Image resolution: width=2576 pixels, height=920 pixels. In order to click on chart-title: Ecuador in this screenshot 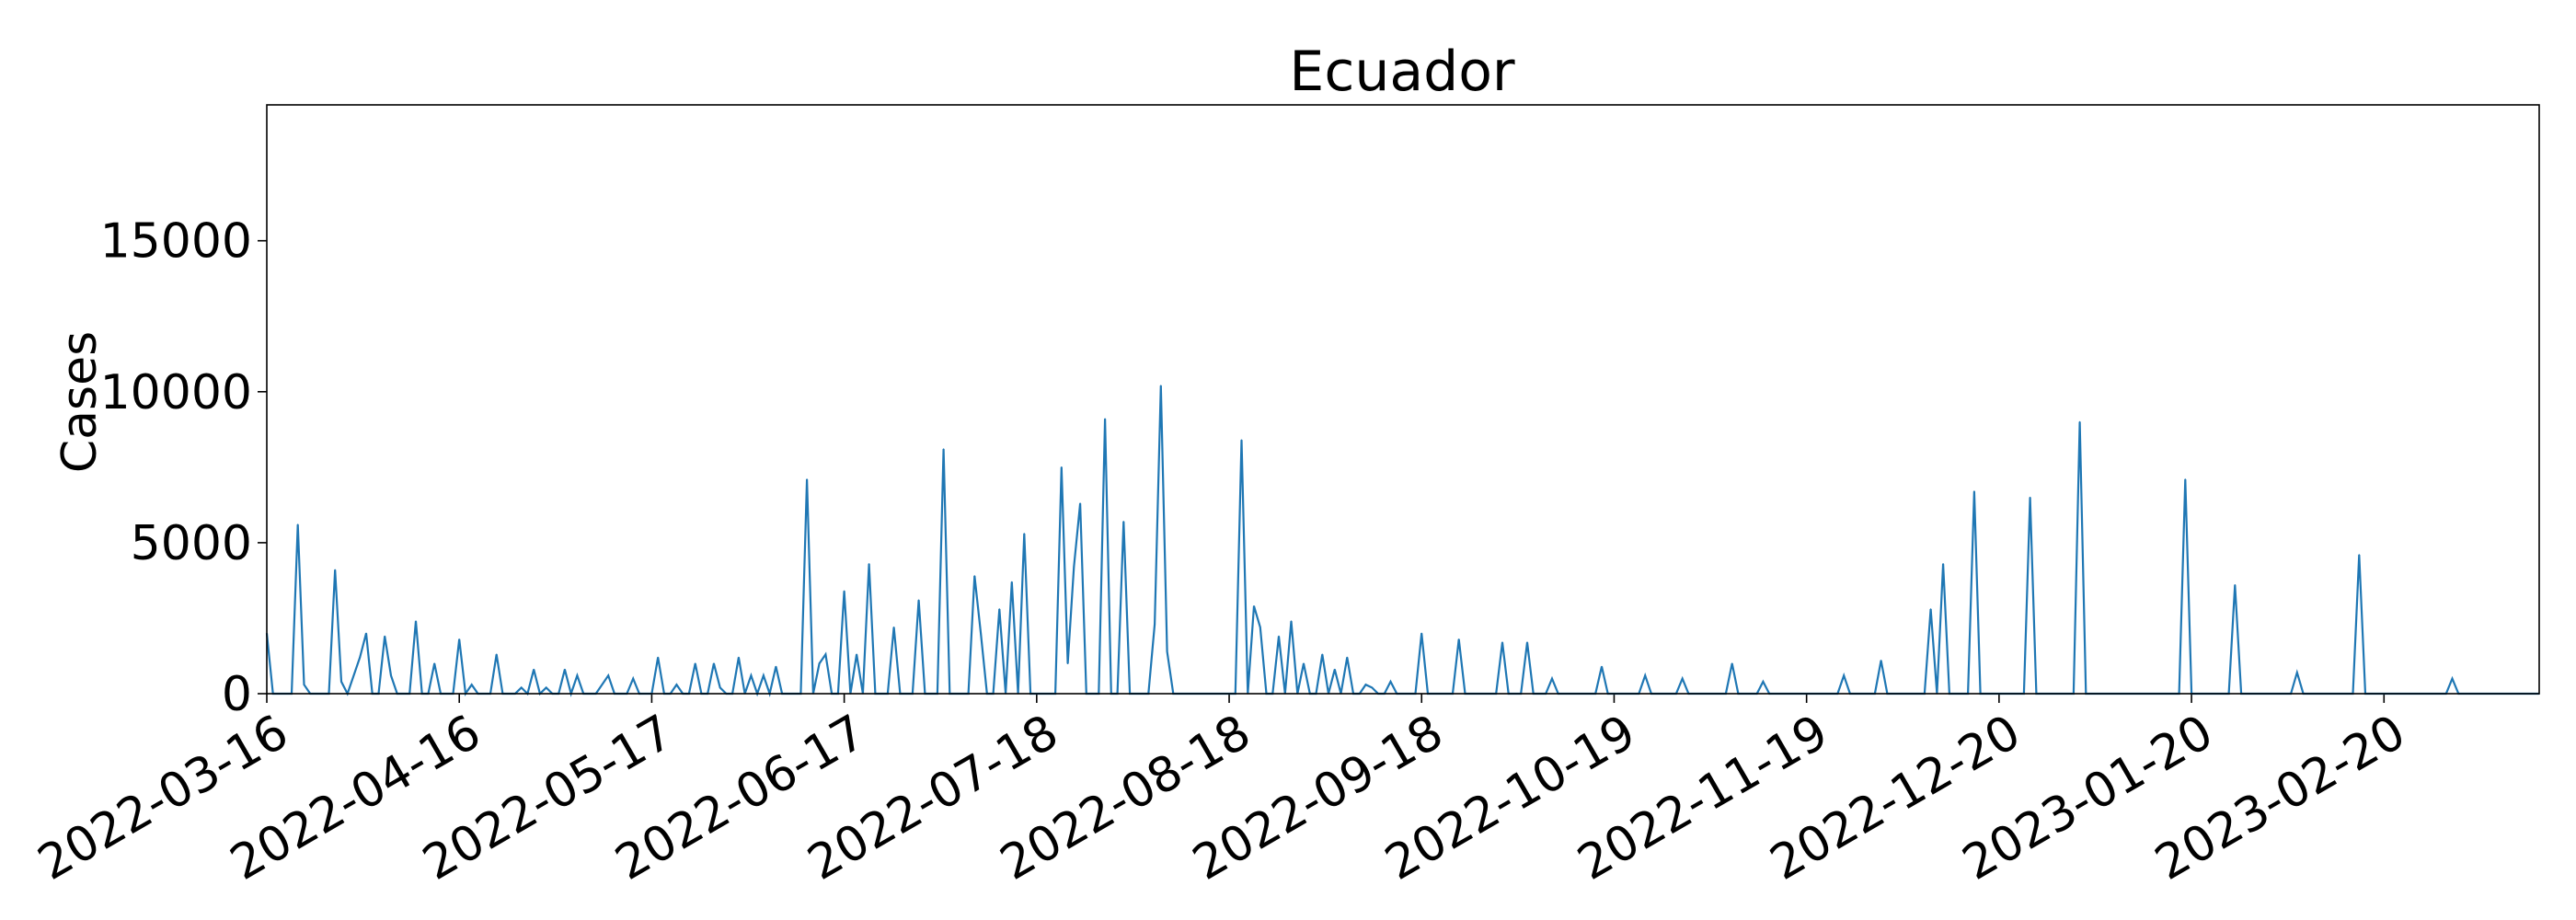, I will do `click(1401, 72)`.